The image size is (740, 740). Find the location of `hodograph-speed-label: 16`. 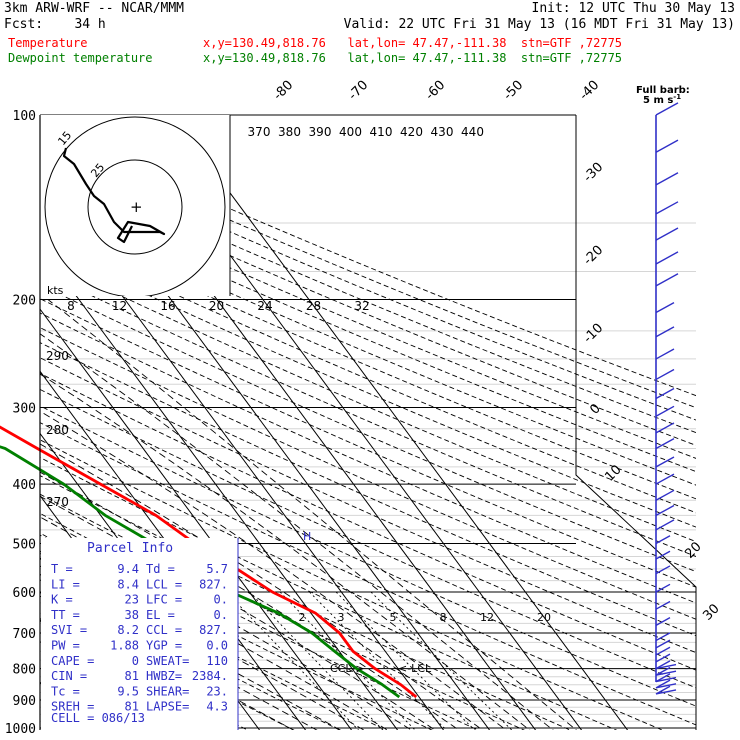

hodograph-speed-label: 16 is located at coordinates (167, 306).